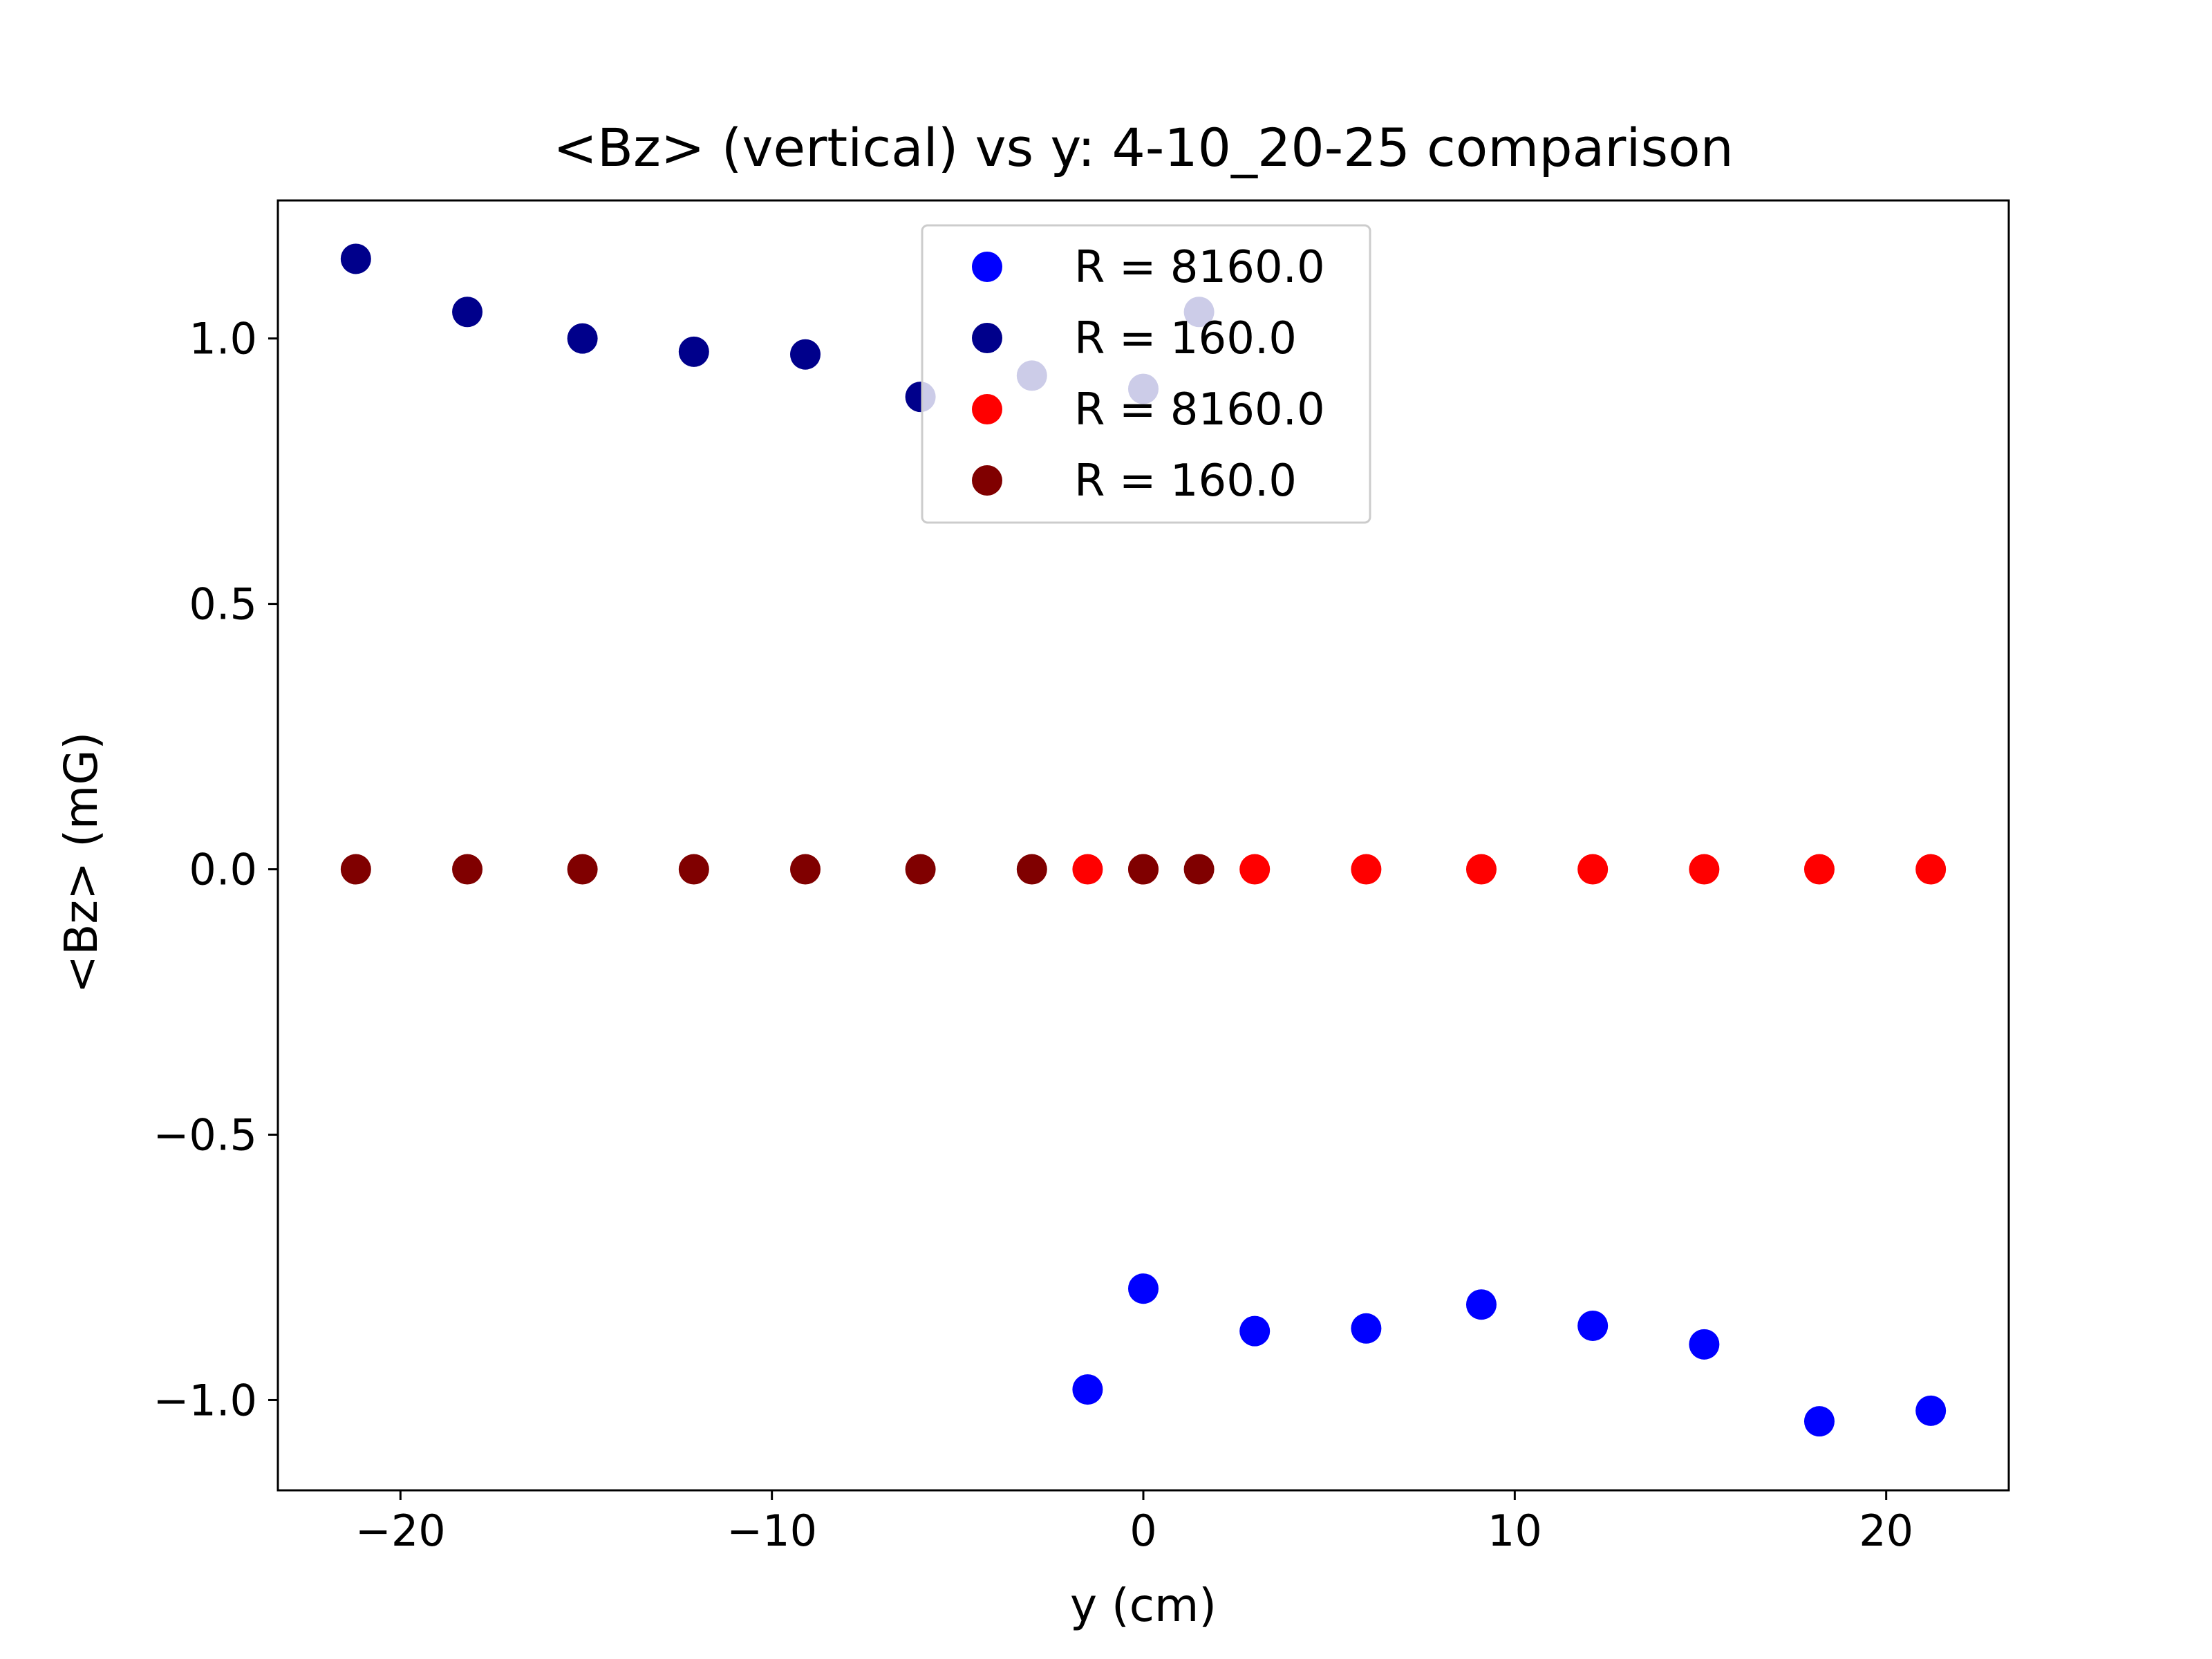 Image resolution: width=2212 pixels, height=1659 pixels. What do you see at coordinates (772, 1531) in the screenshot?
I see `x-tick-label: −10` at bounding box center [772, 1531].